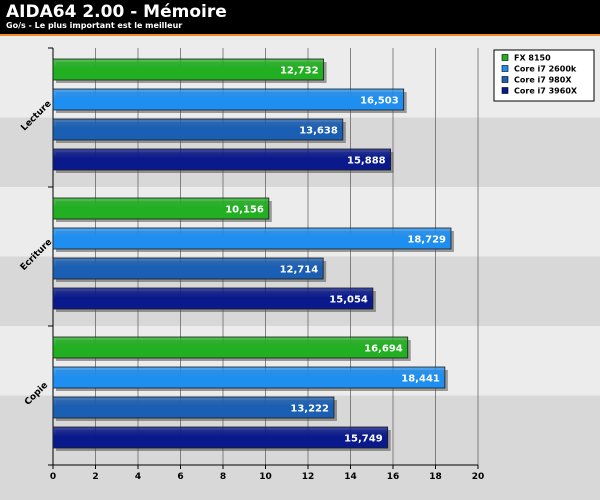  I want to click on x-tick-label: 8, so click(223, 477).